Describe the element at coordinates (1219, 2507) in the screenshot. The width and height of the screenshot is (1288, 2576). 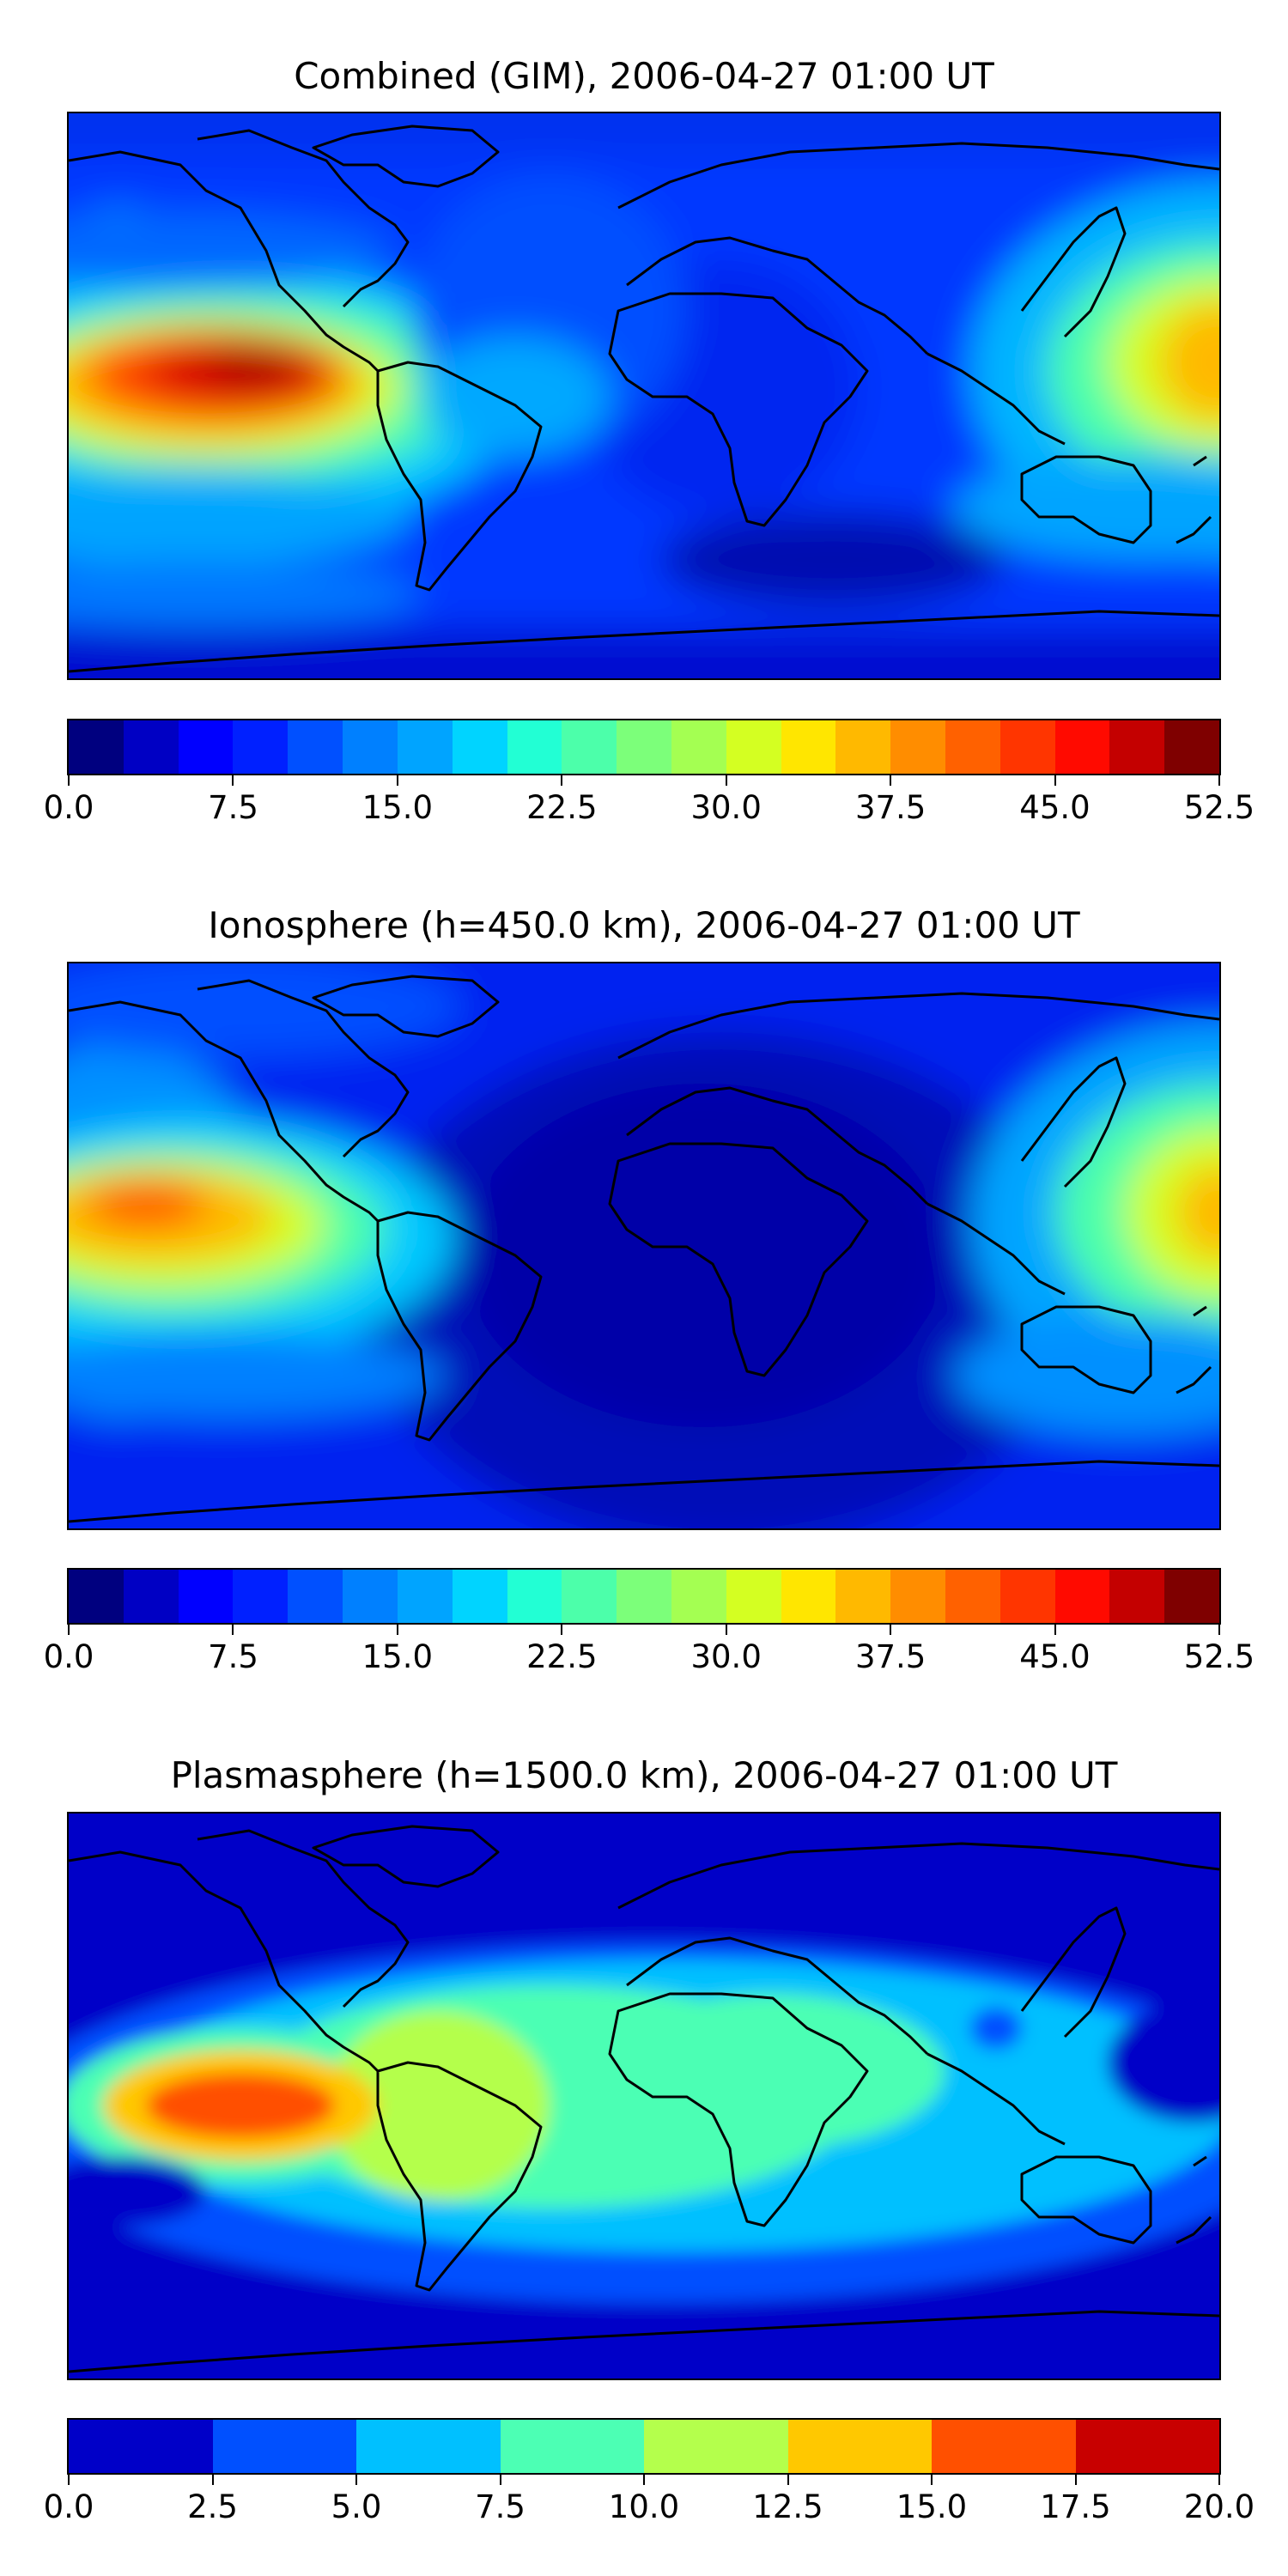
I see `colorbar-tick-label: 20.0` at that location.